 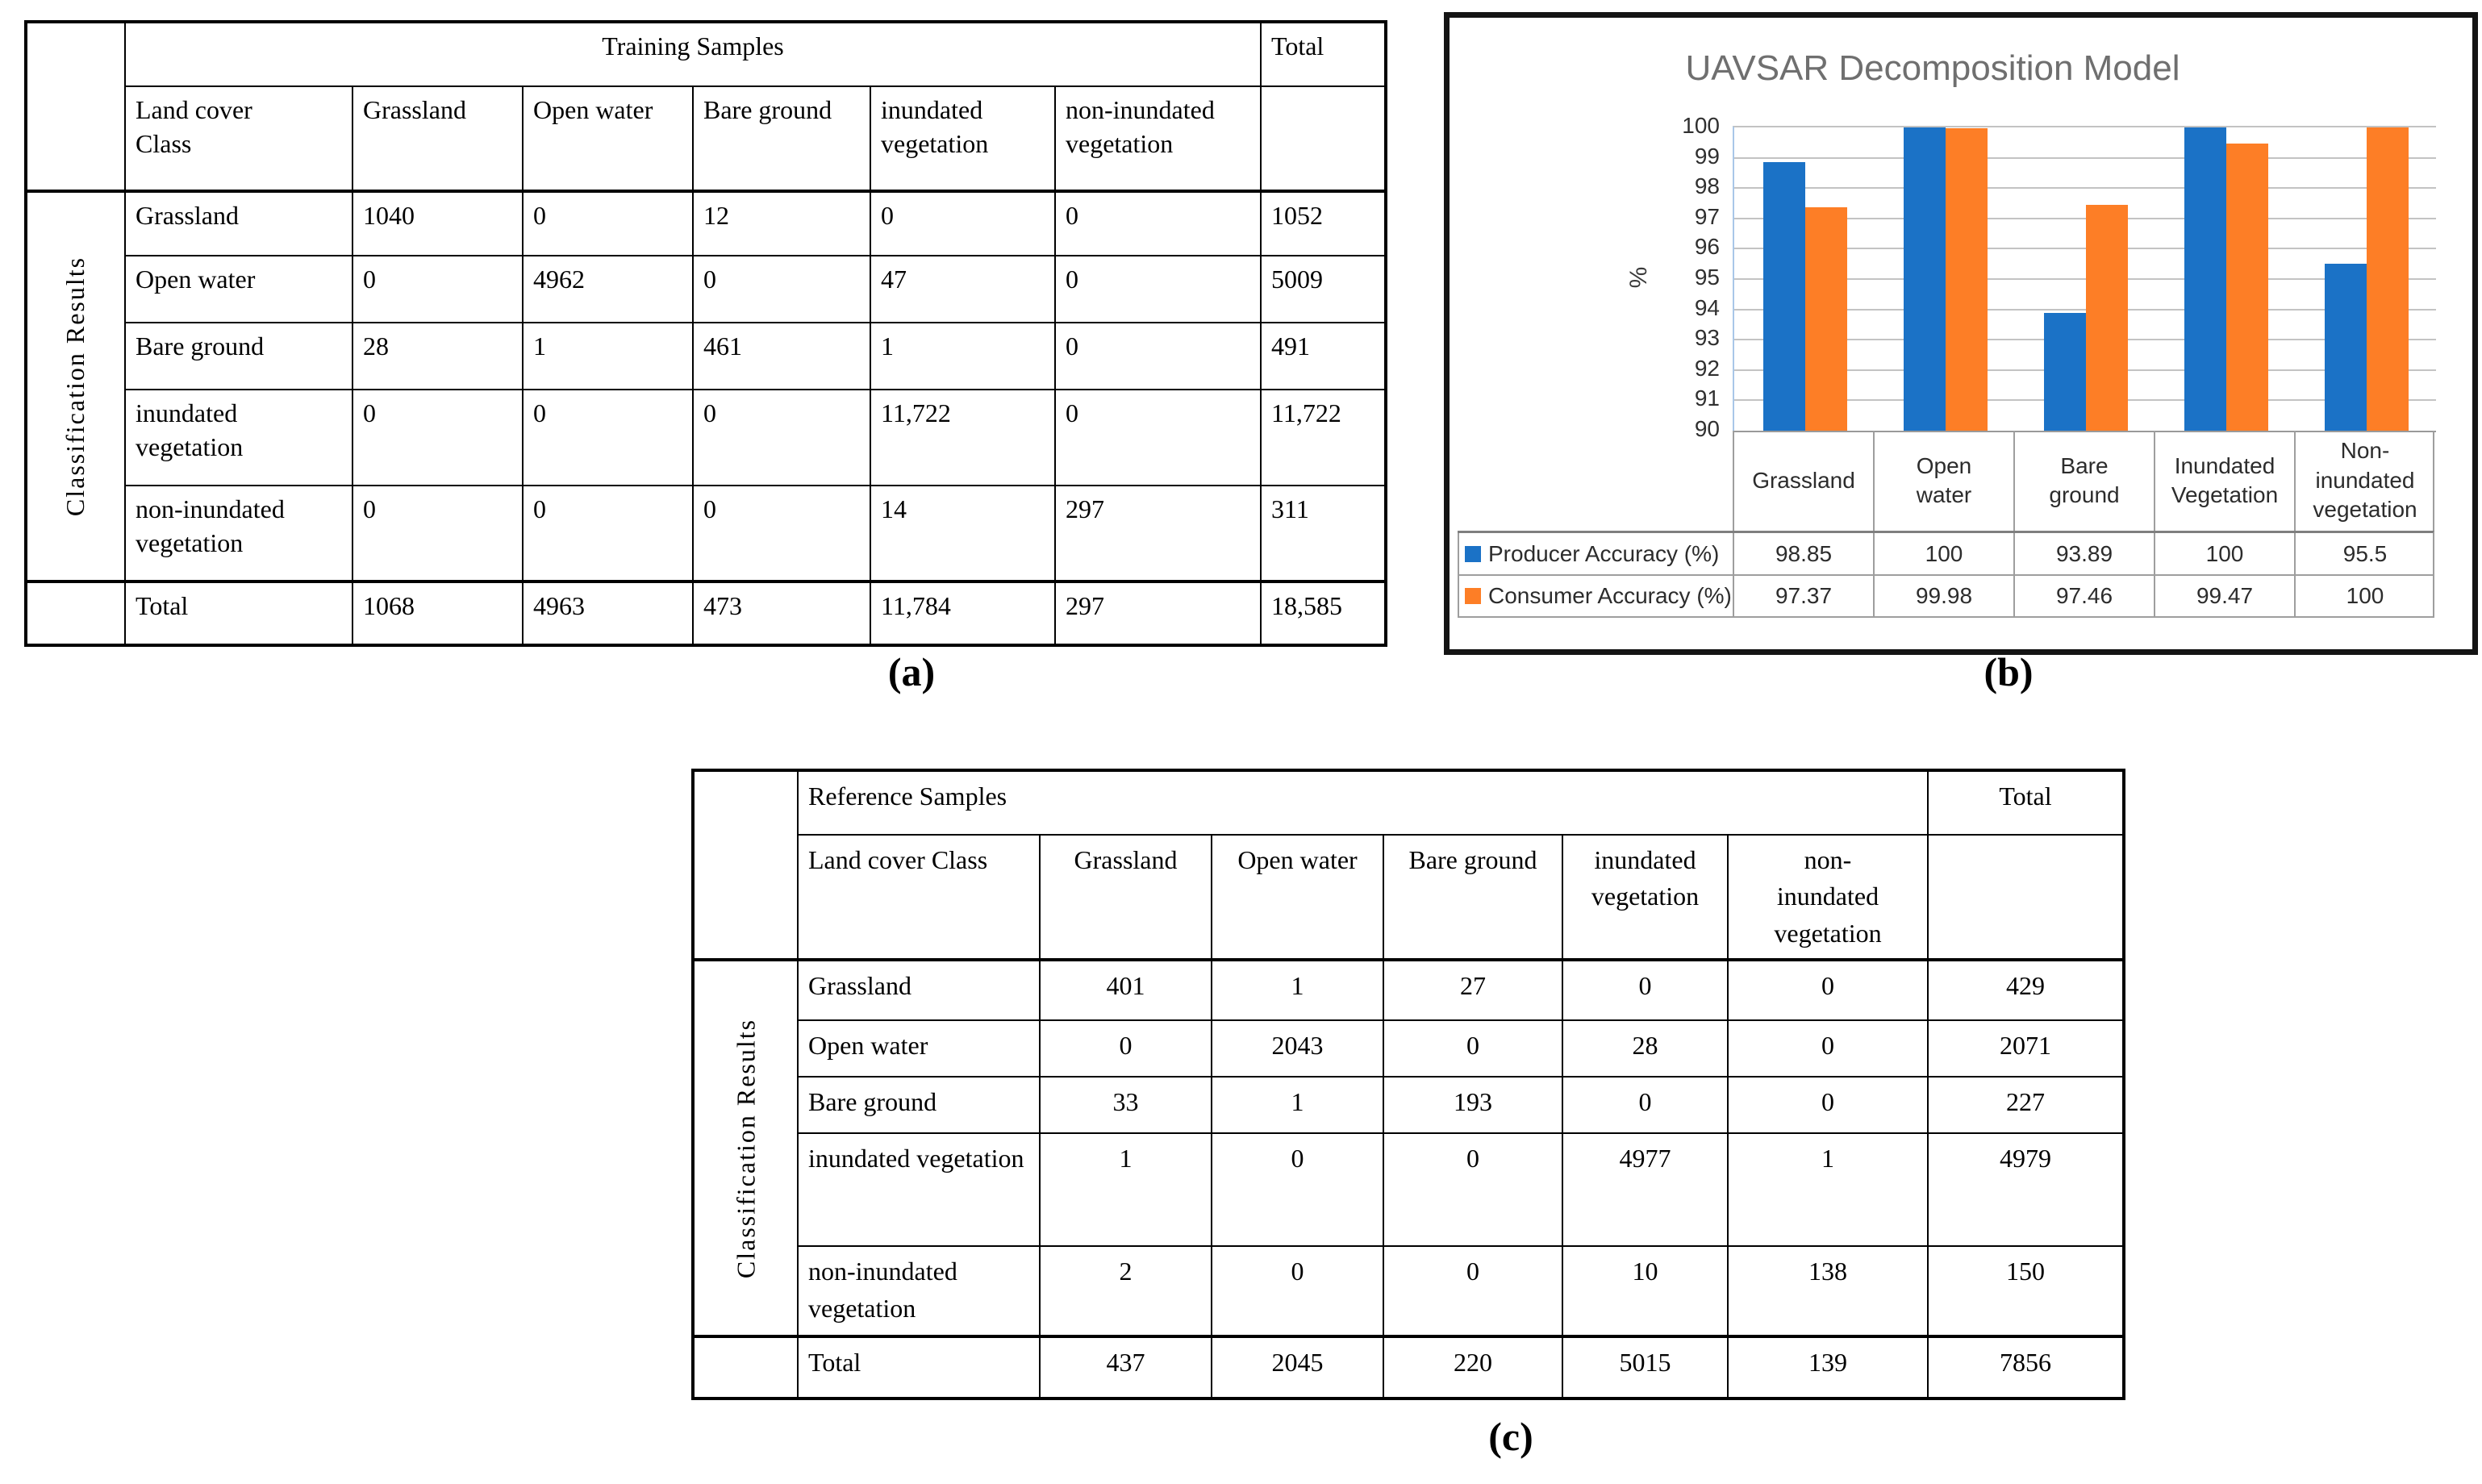 I want to click on cell-value: 27, so click(x=1473, y=990).